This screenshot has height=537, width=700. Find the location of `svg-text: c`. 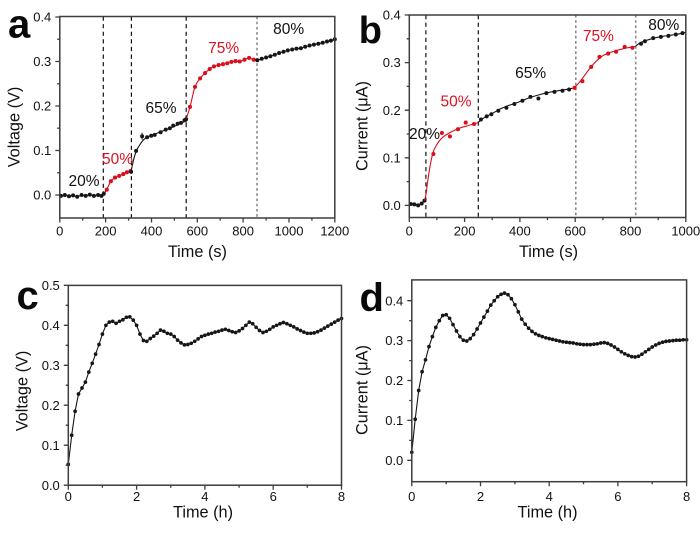

svg-text: c is located at coordinates (28, 296).